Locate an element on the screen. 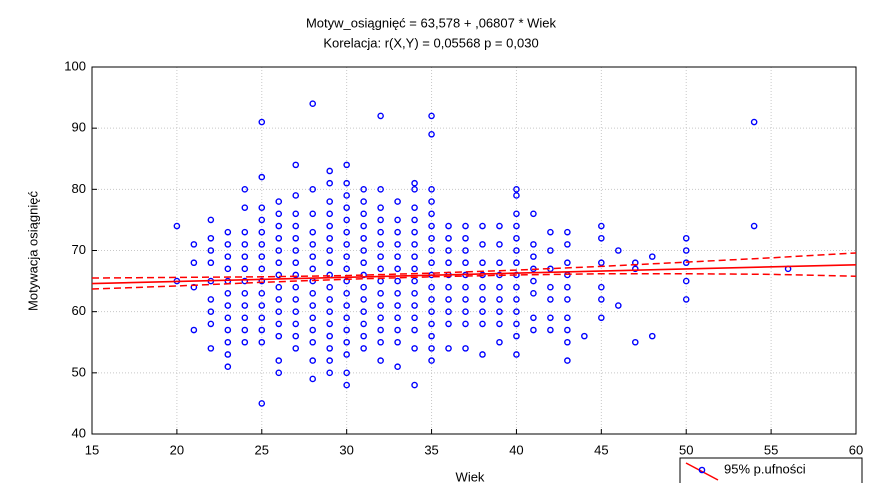 The height and width of the screenshot is (483, 870). y-axis-label: Motywacja osiągnięć is located at coordinates (32, 251).